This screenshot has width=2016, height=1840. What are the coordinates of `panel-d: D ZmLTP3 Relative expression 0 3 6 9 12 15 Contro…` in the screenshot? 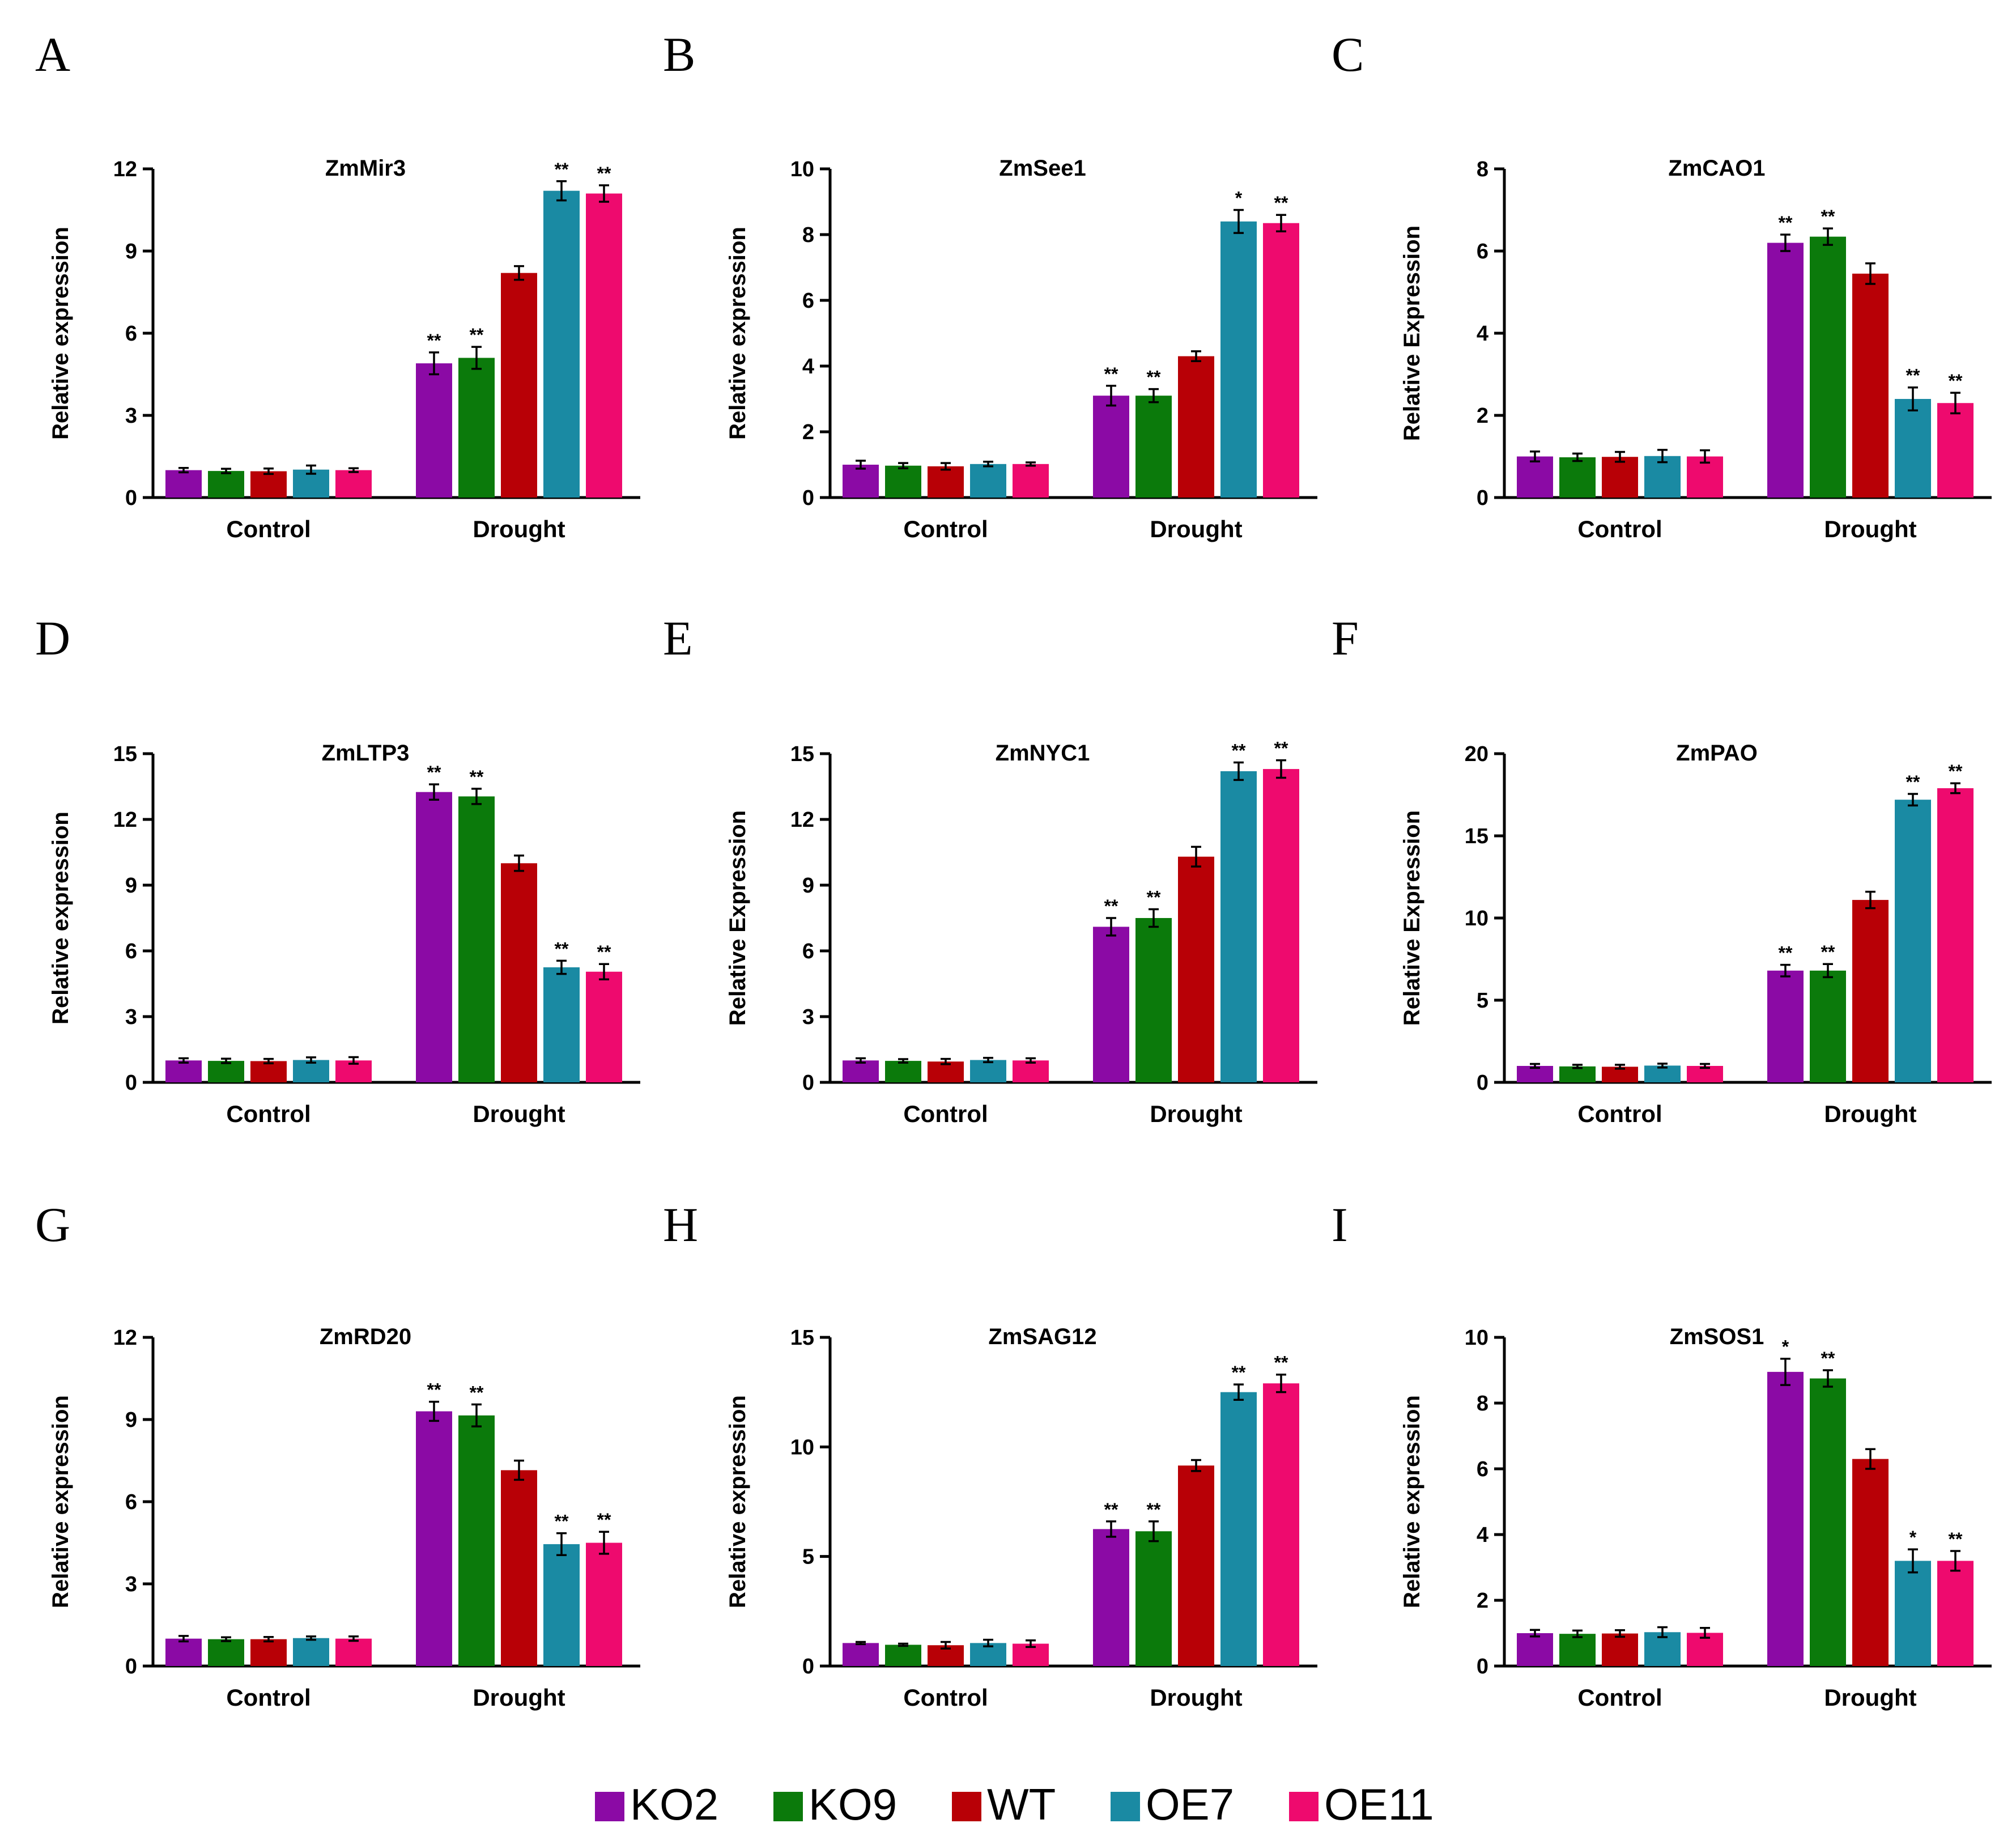 It's located at (338, 869).